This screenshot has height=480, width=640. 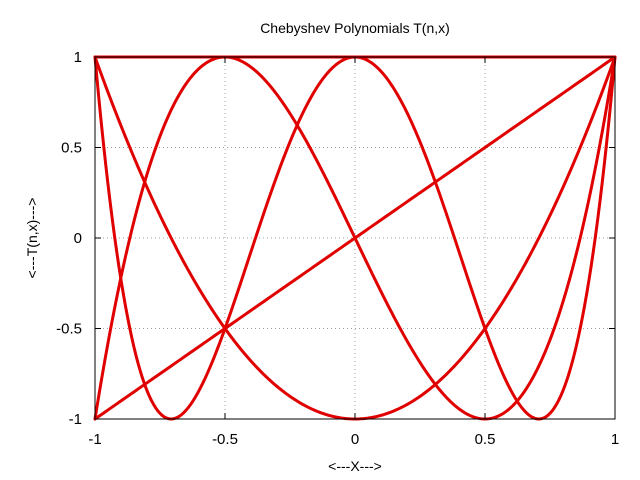 What do you see at coordinates (78, 238) in the screenshot?
I see `y-tick-label: 0` at bounding box center [78, 238].